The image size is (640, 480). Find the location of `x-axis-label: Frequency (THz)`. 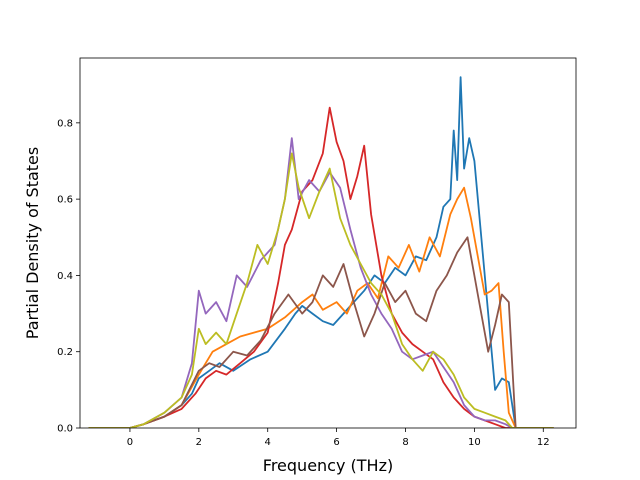

x-axis-label: Frequency (THz) is located at coordinates (328, 465).